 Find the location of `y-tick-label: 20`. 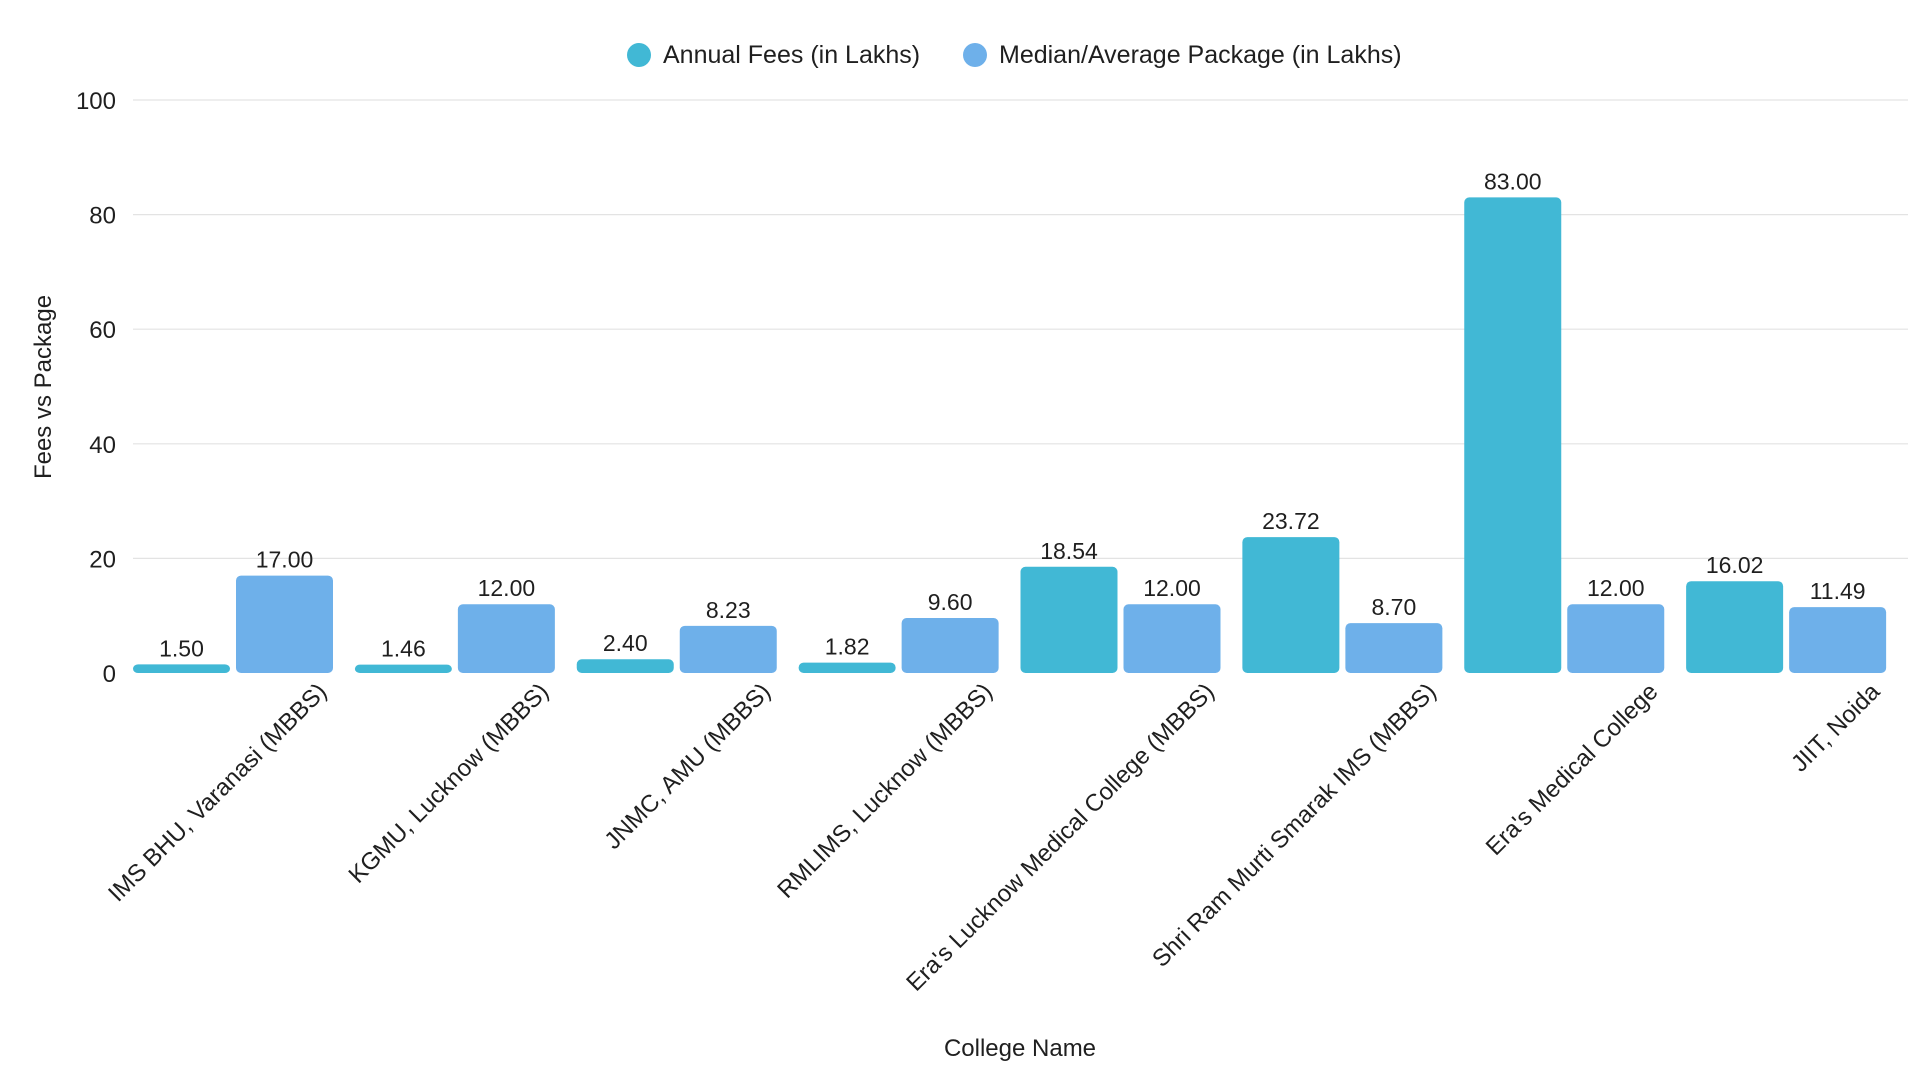

y-tick-label: 20 is located at coordinates (102, 559).